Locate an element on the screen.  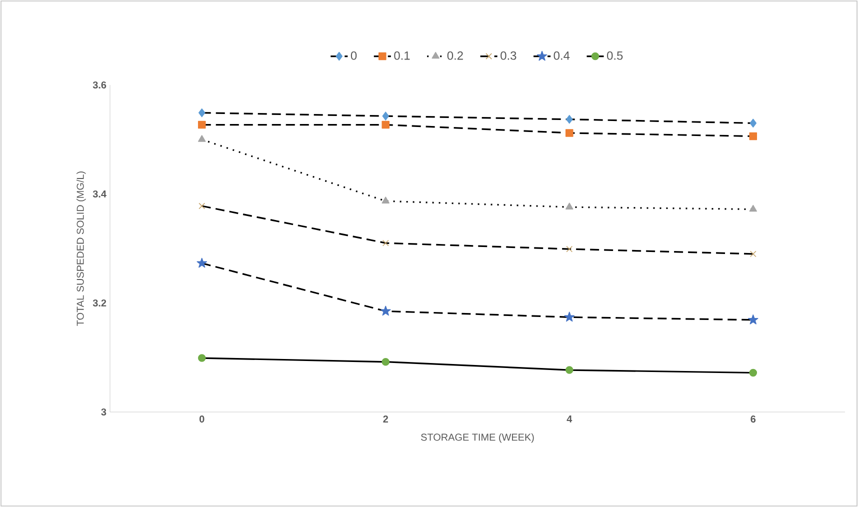
legend-label: 0.3 is located at coordinates (508, 55).